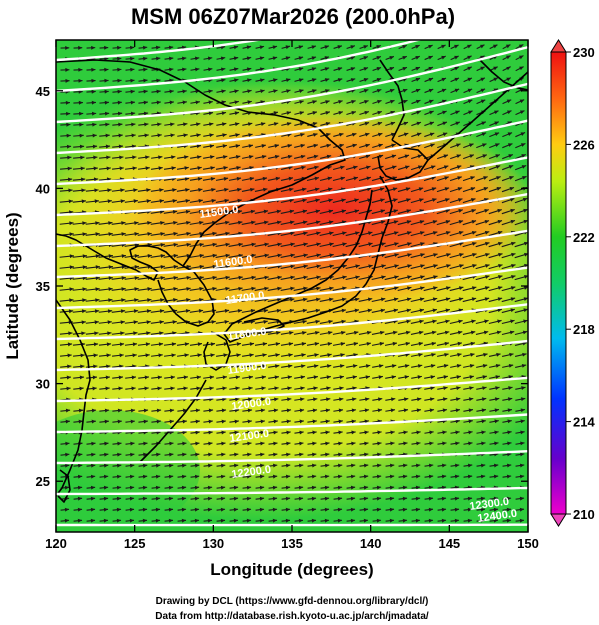  I want to click on height-contour-line, so click(292, 389).